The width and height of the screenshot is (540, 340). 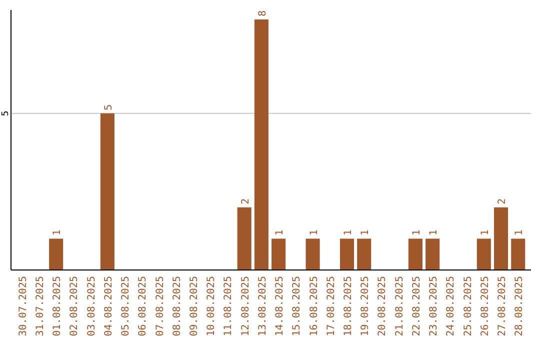 I want to click on data-label: 8, so click(x=262, y=13).